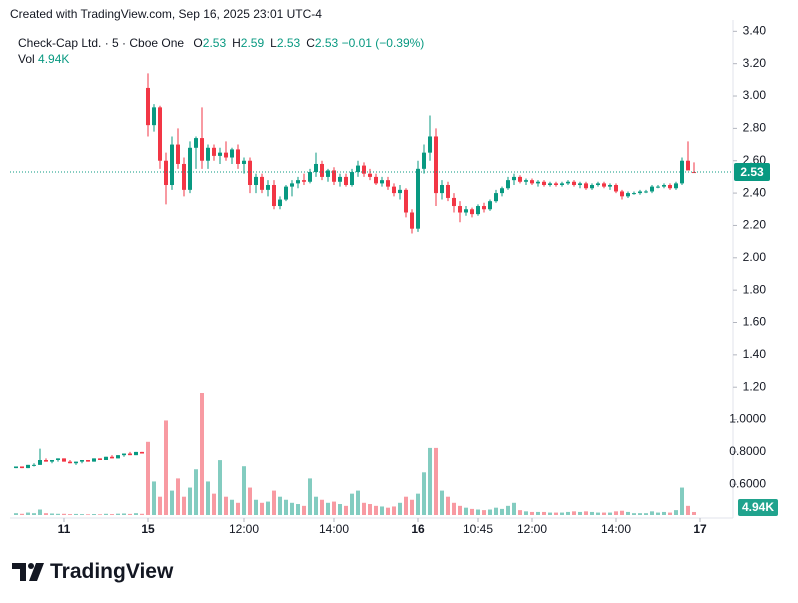 This screenshot has height=603, width=798. I want to click on y-tick-label: 2.40, so click(755, 192).